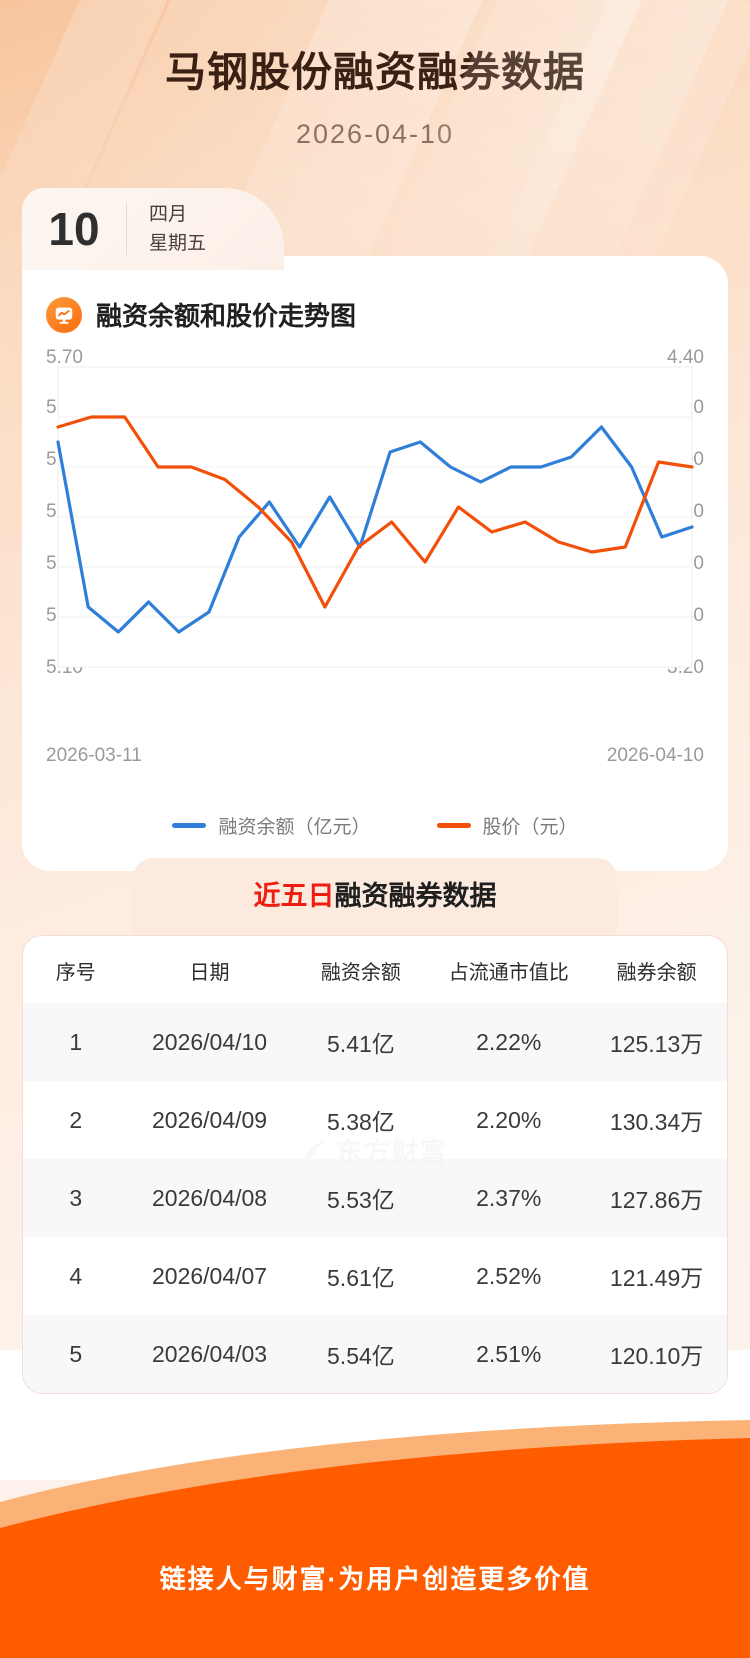 The width and height of the screenshot is (750, 1658). What do you see at coordinates (508, 973) in the screenshot?
I see `col-header-ratio: 占流通市值比` at bounding box center [508, 973].